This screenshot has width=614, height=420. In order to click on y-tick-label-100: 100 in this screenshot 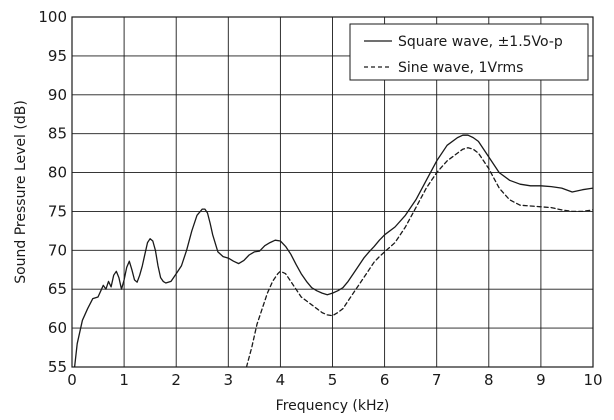, I will do `click(52, 17)`.